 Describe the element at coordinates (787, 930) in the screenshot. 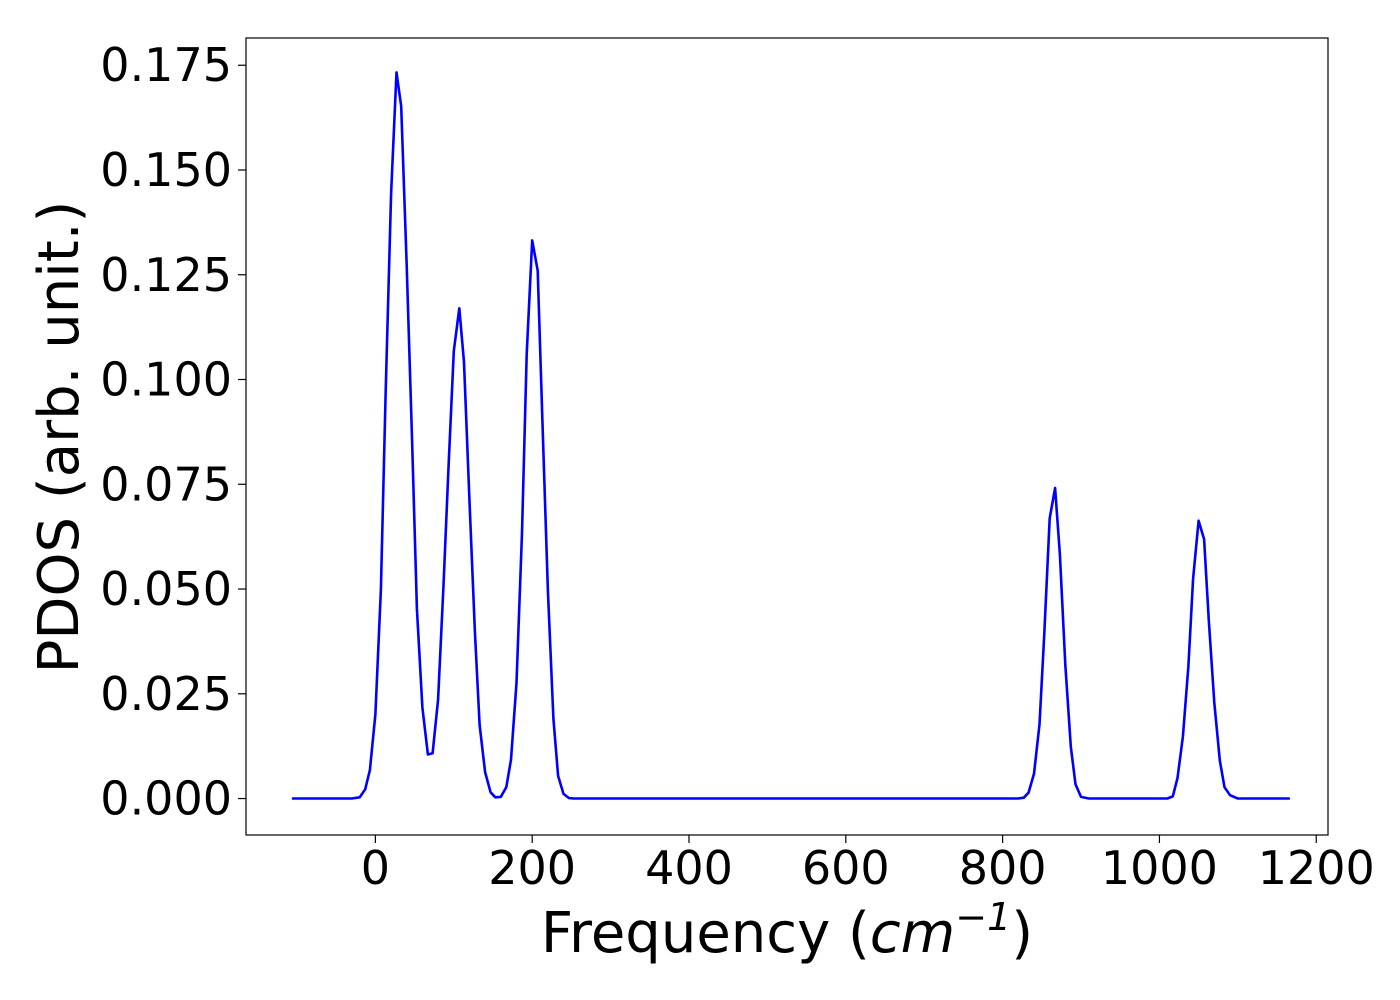

I see `x-axis-label: Frequency (cm−1)` at that location.